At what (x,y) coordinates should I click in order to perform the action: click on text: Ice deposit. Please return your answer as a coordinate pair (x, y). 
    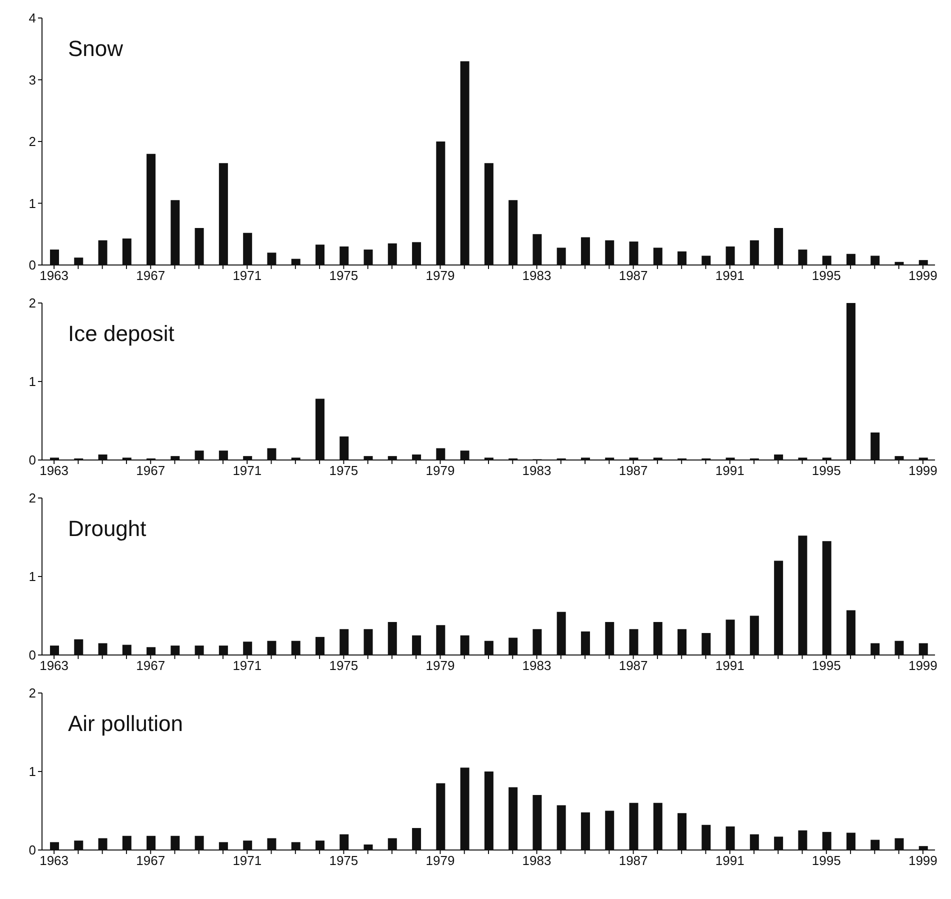
    Looking at the image, I should click on (121, 334).